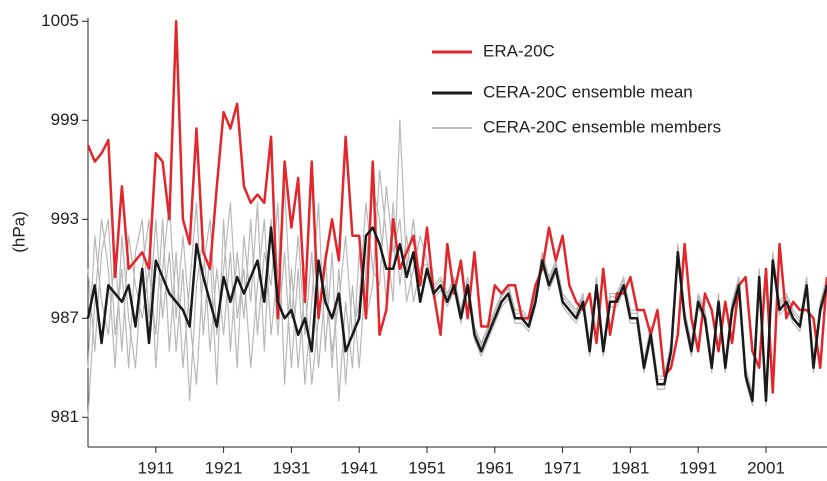  What do you see at coordinates (766, 467) in the screenshot?
I see `x-tick-label: 2001` at bounding box center [766, 467].